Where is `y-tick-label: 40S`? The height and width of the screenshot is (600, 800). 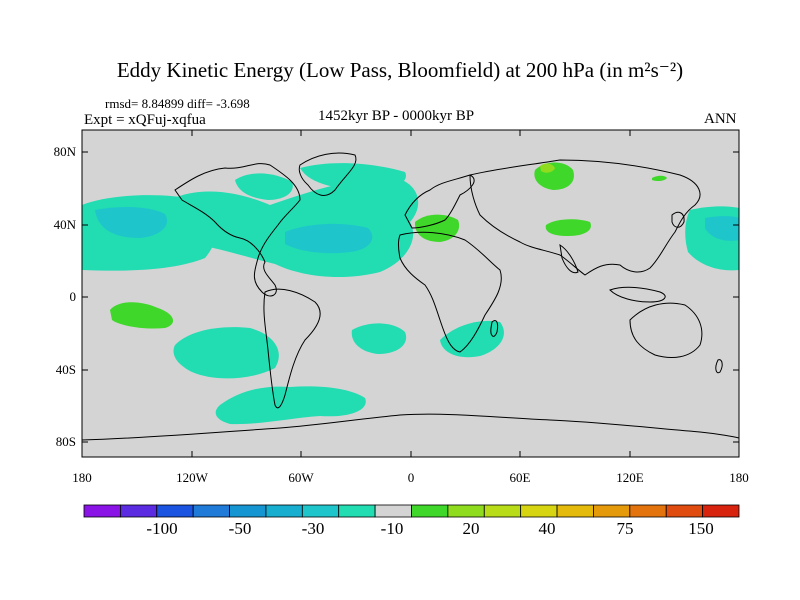 y-tick-label: 40S is located at coordinates (66, 369).